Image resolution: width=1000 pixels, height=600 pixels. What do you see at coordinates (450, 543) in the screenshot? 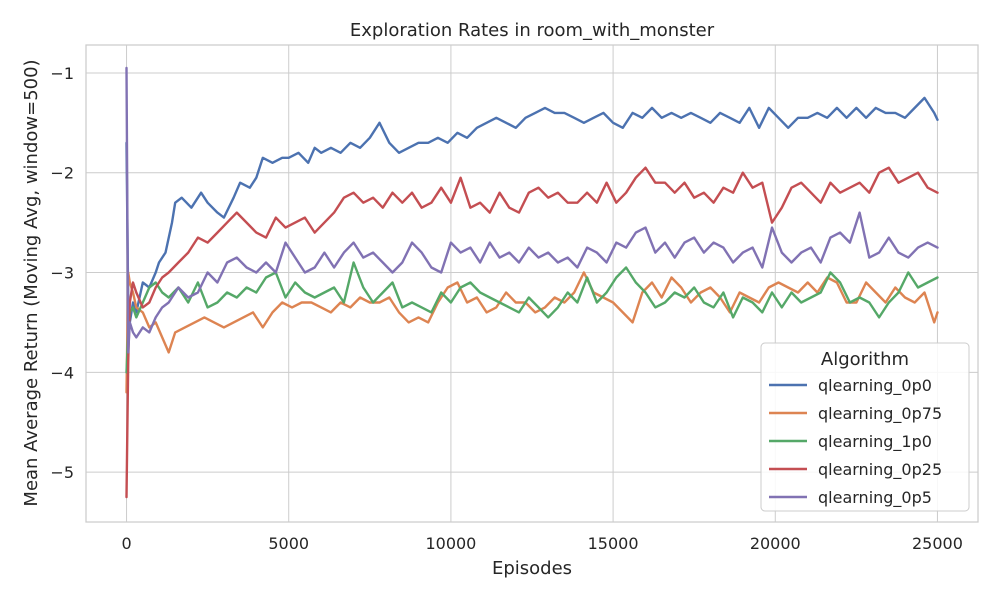
I see `x-tick-label: 10000` at bounding box center [450, 543].